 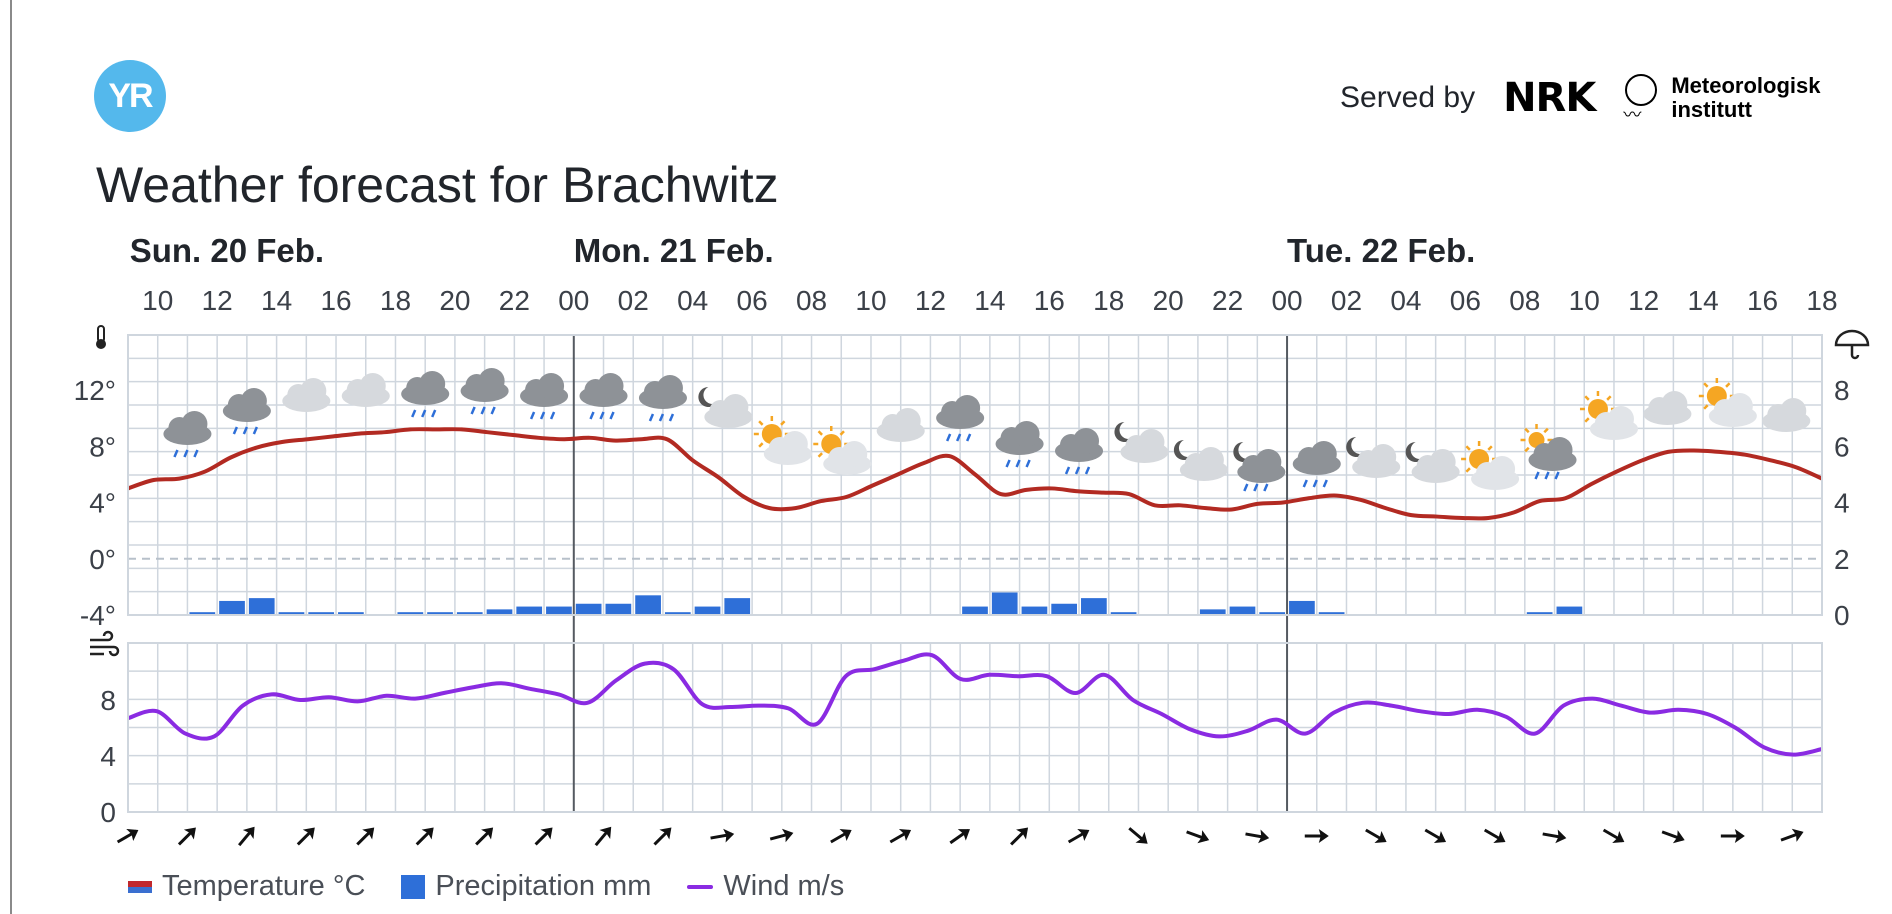 I want to click on yr-logo: YR, so click(x=130, y=96).